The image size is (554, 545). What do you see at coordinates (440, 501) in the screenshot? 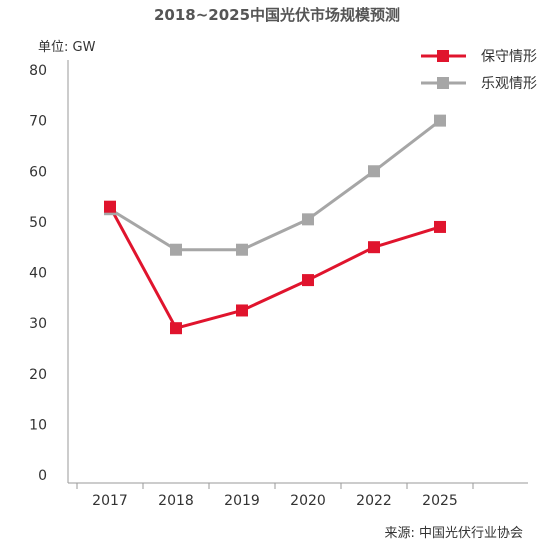
I see `x-tick-label: 2025` at bounding box center [440, 501].